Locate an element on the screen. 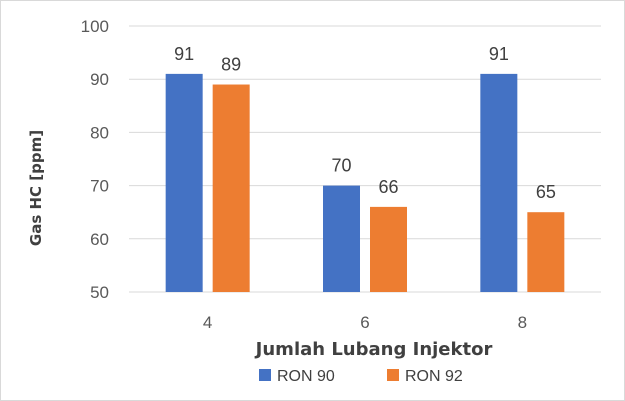 The height and width of the screenshot is (401, 625). y-tick-label: 100 is located at coordinates (95, 26).